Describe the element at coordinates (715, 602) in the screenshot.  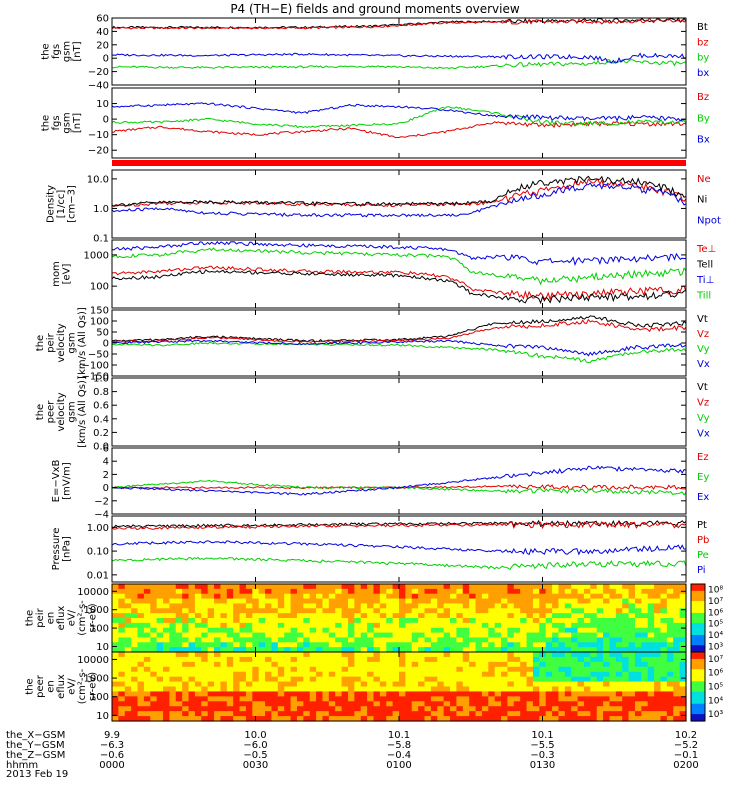
I see `colorbar-tick-label: 10⁷` at that location.